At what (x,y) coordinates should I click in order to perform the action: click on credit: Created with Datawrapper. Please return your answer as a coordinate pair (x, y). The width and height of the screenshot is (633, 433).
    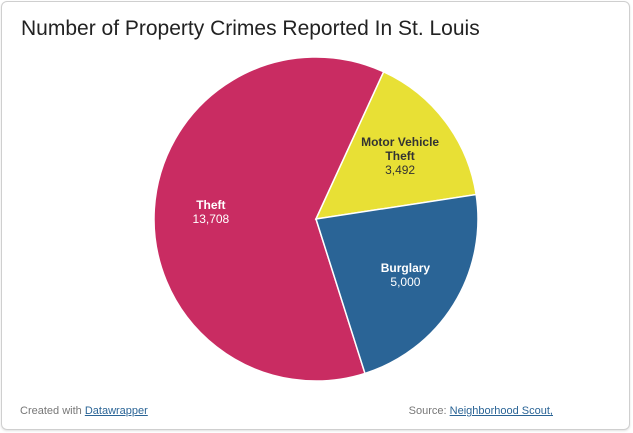
    Looking at the image, I should click on (84, 411).